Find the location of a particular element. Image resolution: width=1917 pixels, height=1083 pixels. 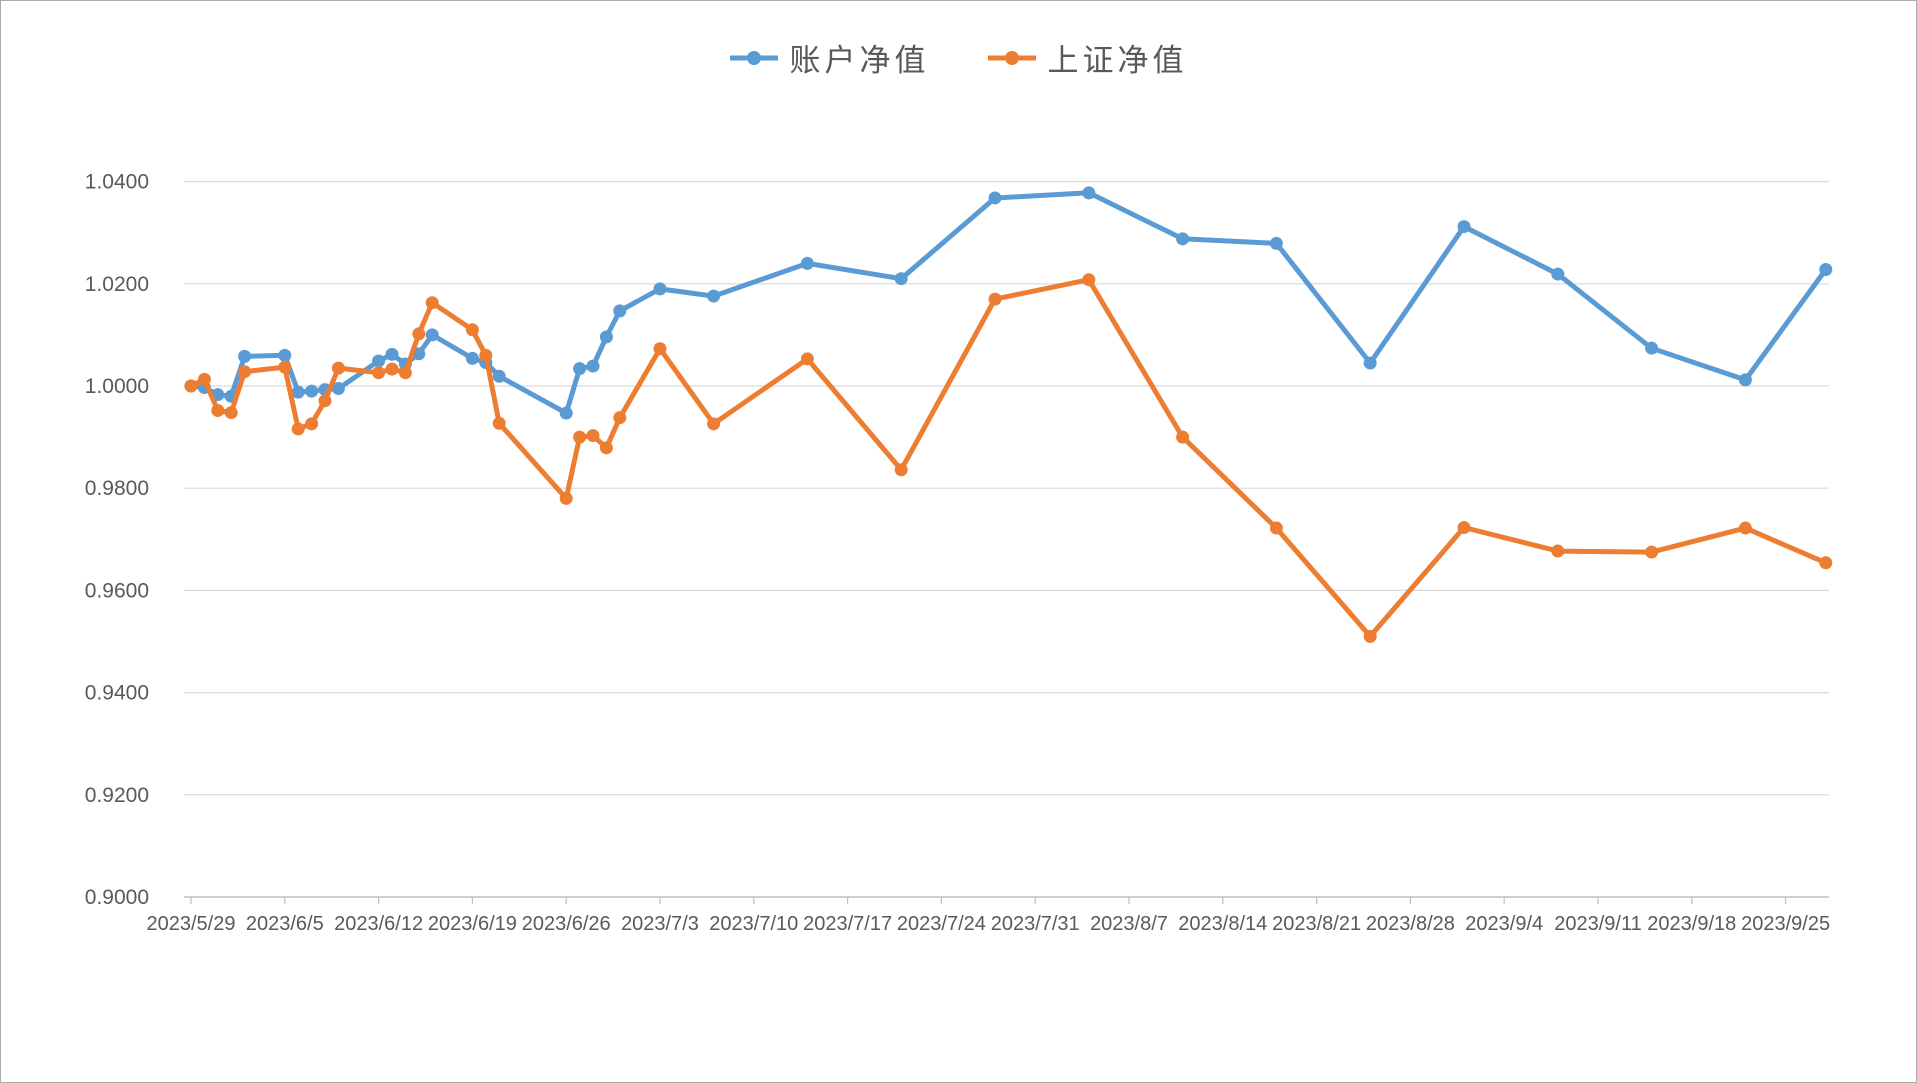

legend-item-account-net-value: 账户净值 is located at coordinates (829, 57).